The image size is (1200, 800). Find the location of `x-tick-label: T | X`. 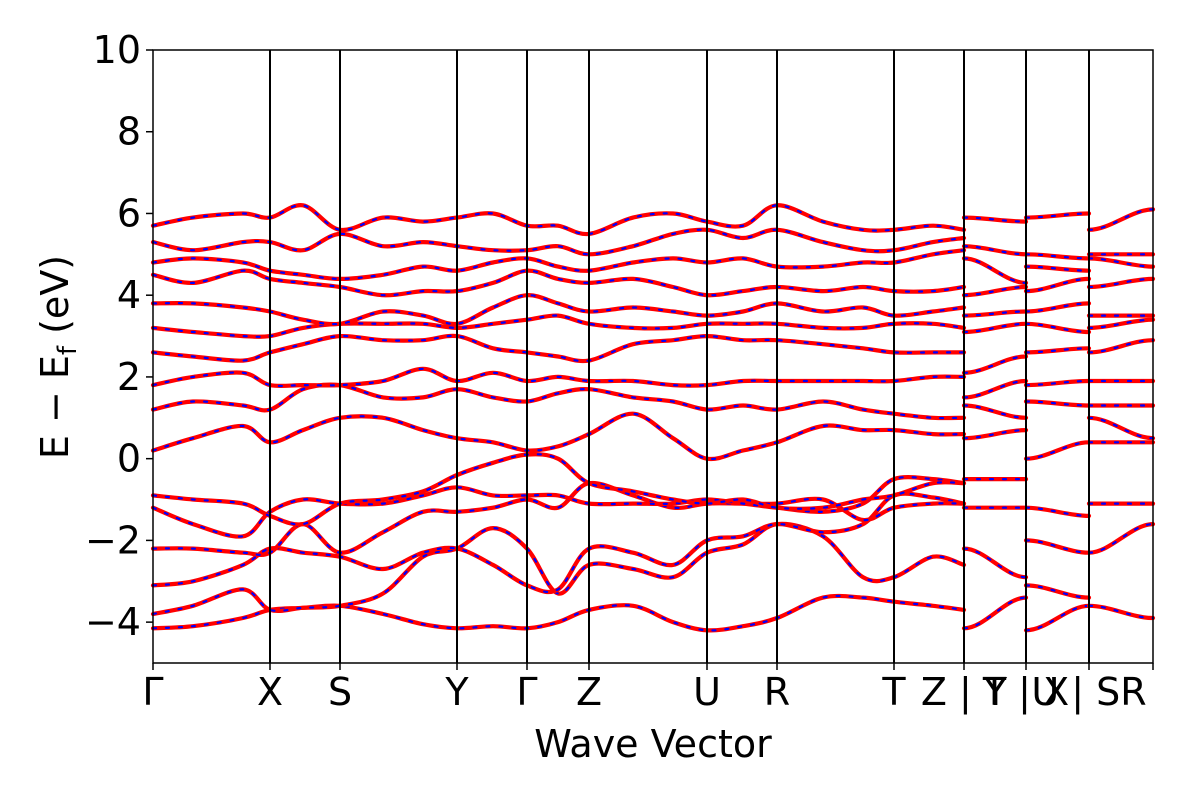

x-tick-label: T | X is located at coordinates (1025, 692).